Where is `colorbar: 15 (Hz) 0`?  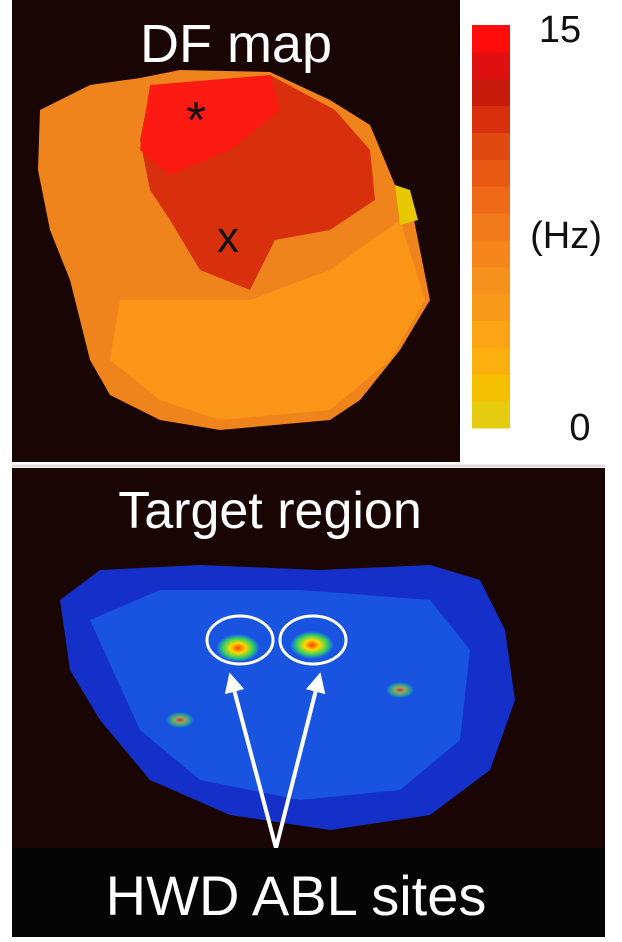 colorbar: 15 (Hz) 0 is located at coordinates (537, 229).